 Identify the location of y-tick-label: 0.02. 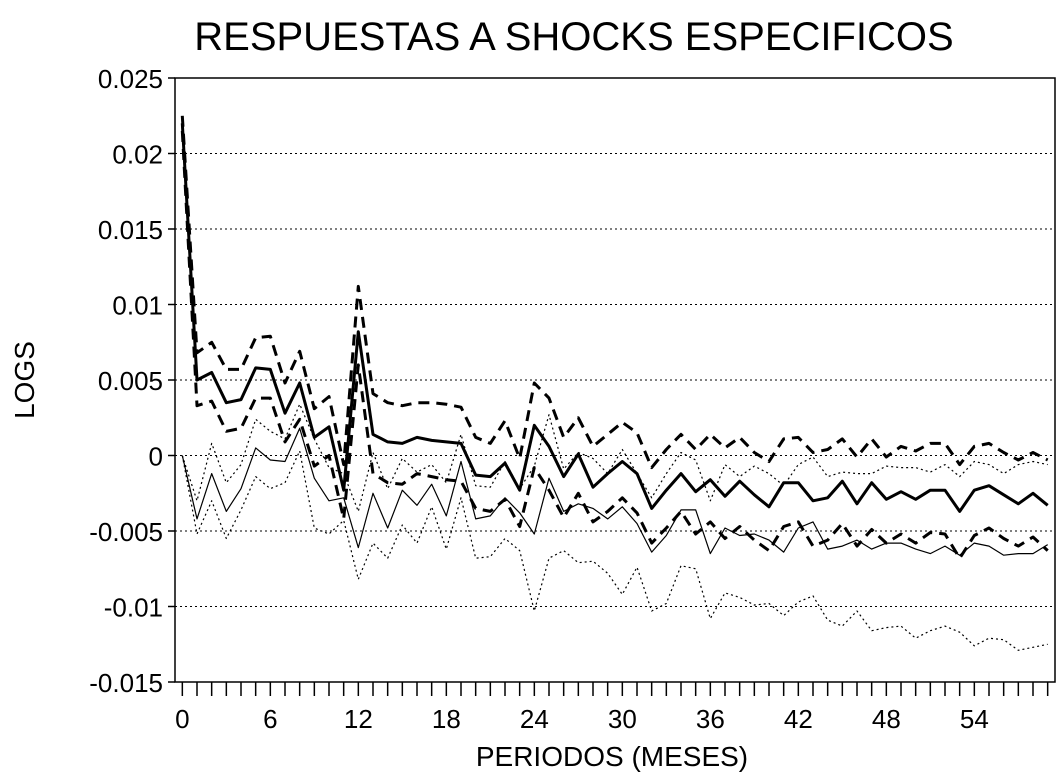
(137, 155).